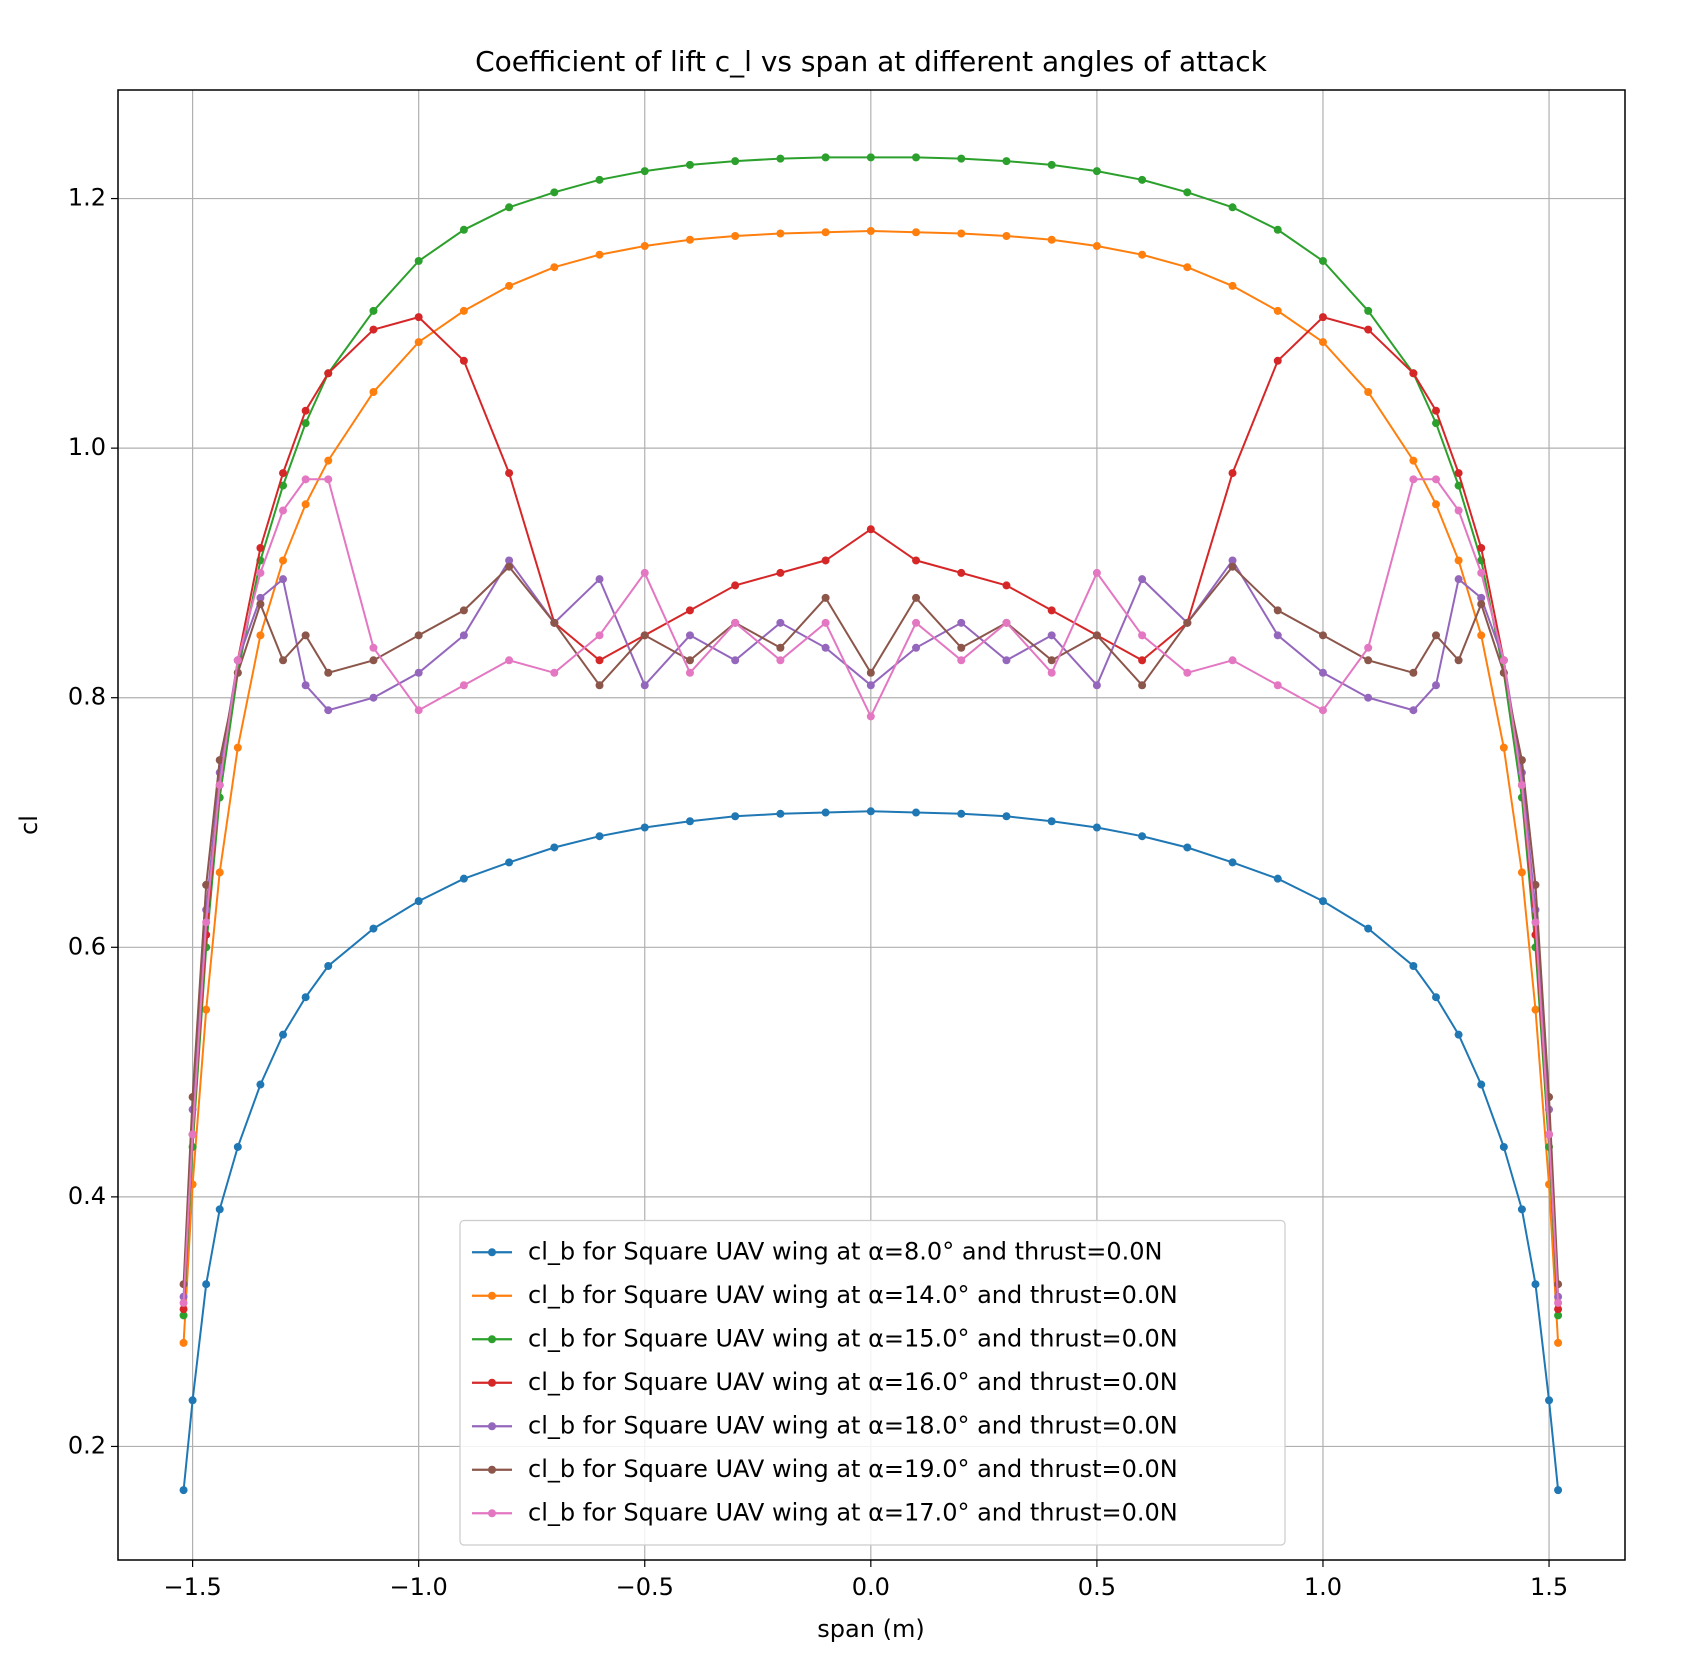 Image resolution: width=1706 pixels, height=1678 pixels. Describe the element at coordinates (871, 1587) in the screenshot. I see `x-tick-label: 0.0` at that location.